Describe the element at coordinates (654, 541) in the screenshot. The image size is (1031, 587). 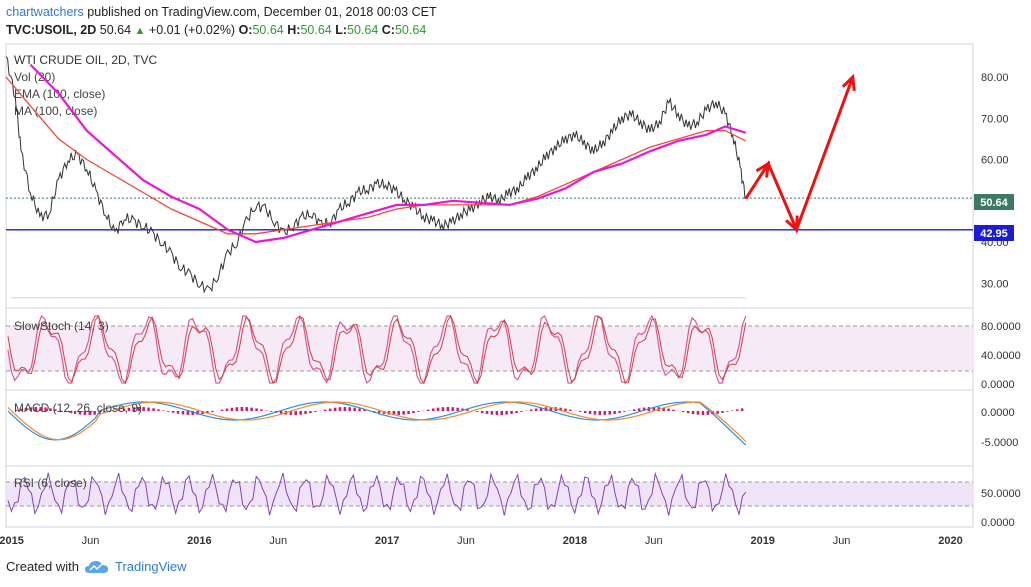
I see `time-tick-label-7: Jun` at that location.